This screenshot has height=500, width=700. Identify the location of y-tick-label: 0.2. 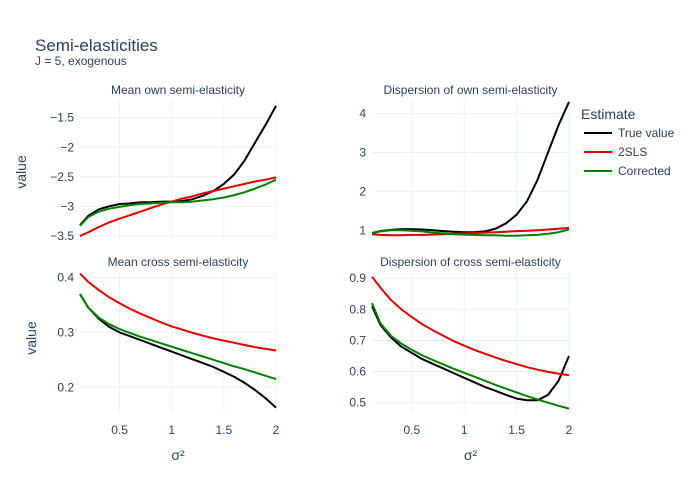
(65, 387).